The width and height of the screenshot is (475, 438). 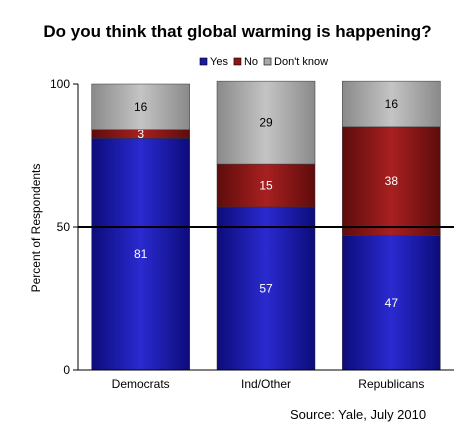 What do you see at coordinates (141, 384) in the screenshot?
I see `x-tick-label: Democrats` at bounding box center [141, 384].